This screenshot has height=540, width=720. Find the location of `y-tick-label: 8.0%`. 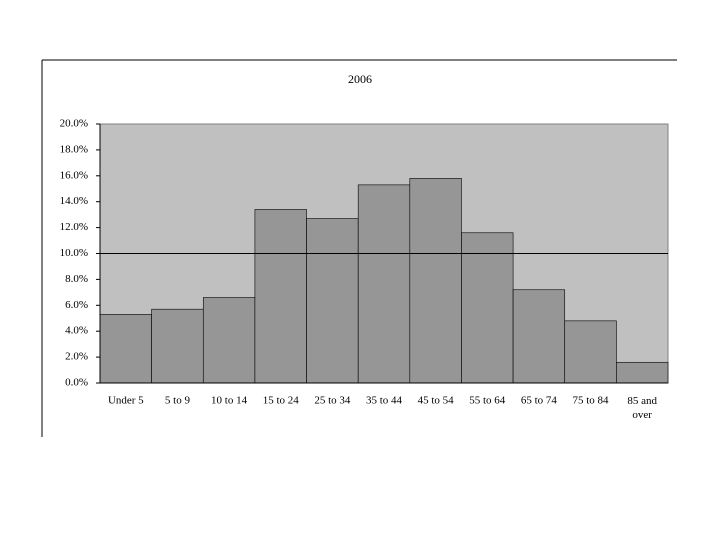

y-tick-label: 8.0% is located at coordinates (76, 279).